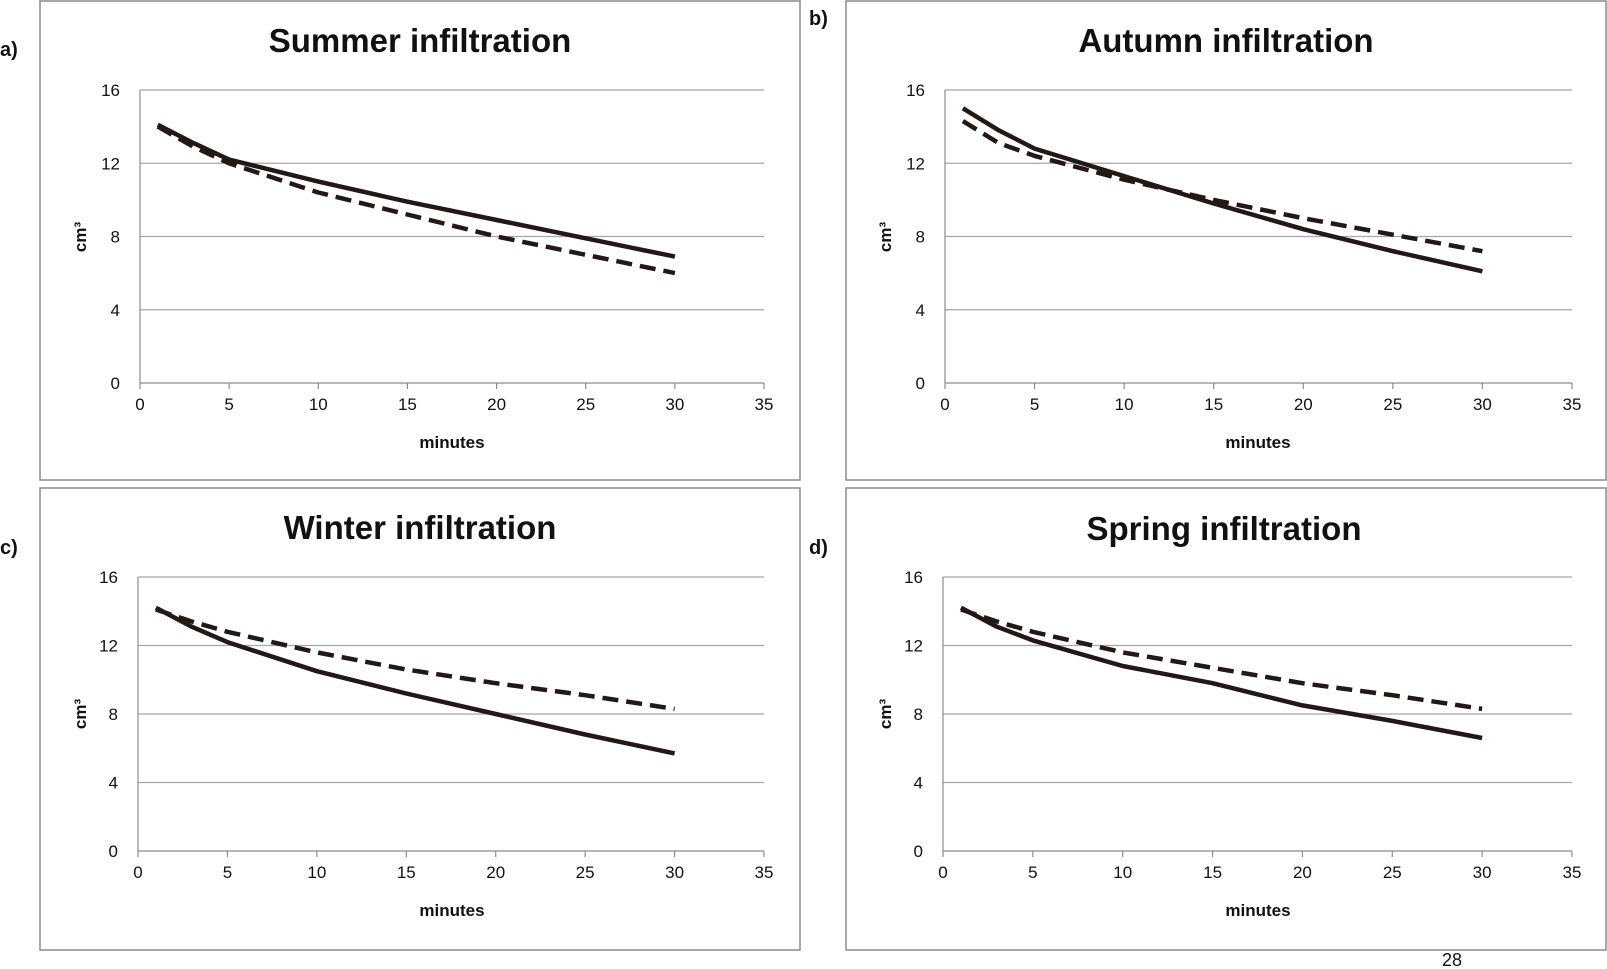 The width and height of the screenshot is (1607, 969). Describe the element at coordinates (818, 19) in the screenshot. I see `panel-letter: b)` at that location.